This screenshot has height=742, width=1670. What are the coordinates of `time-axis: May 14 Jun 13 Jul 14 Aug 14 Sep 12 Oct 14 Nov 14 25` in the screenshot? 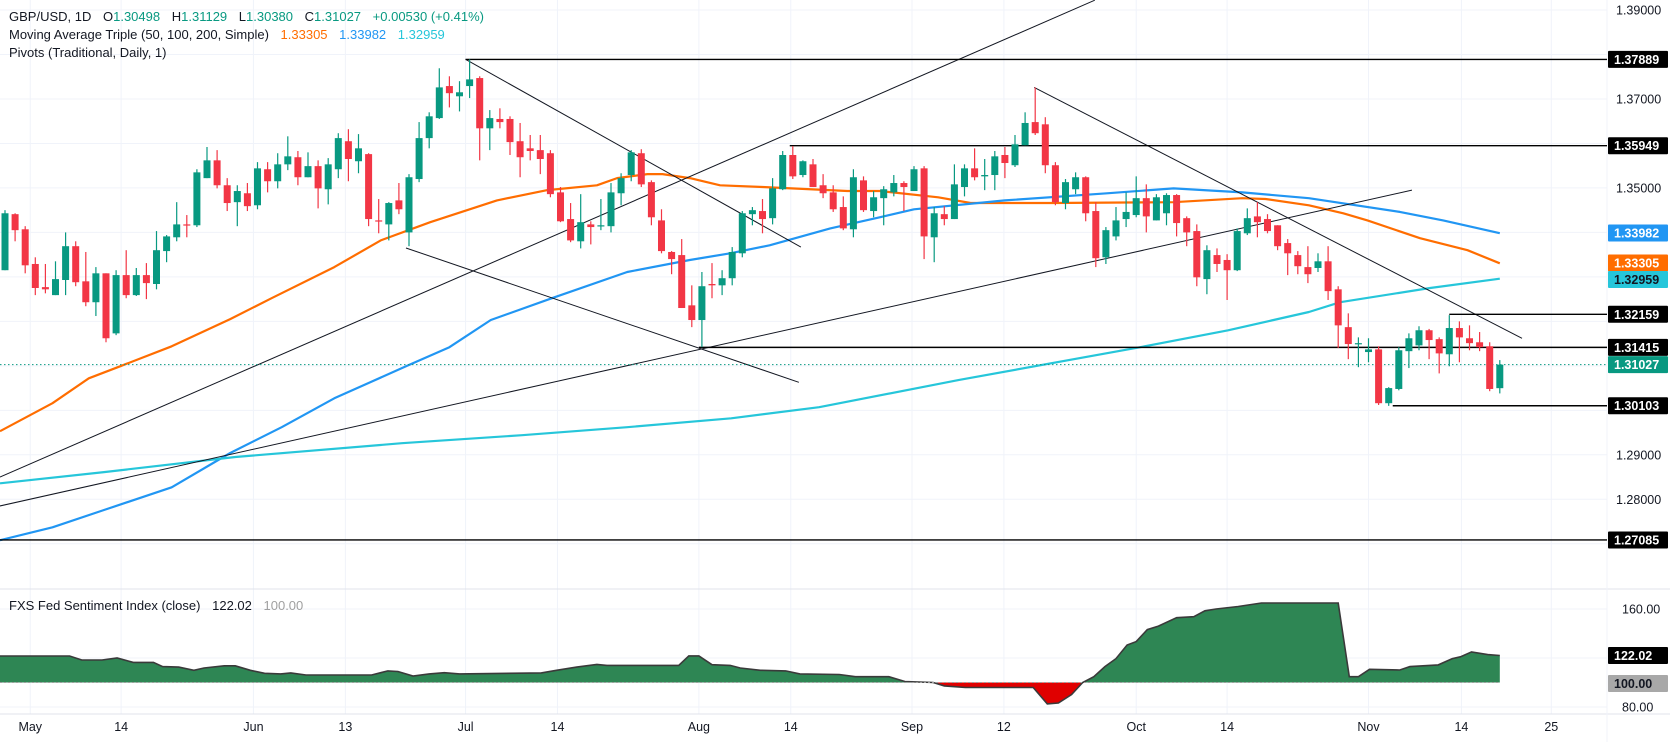 It's located at (788, 727).